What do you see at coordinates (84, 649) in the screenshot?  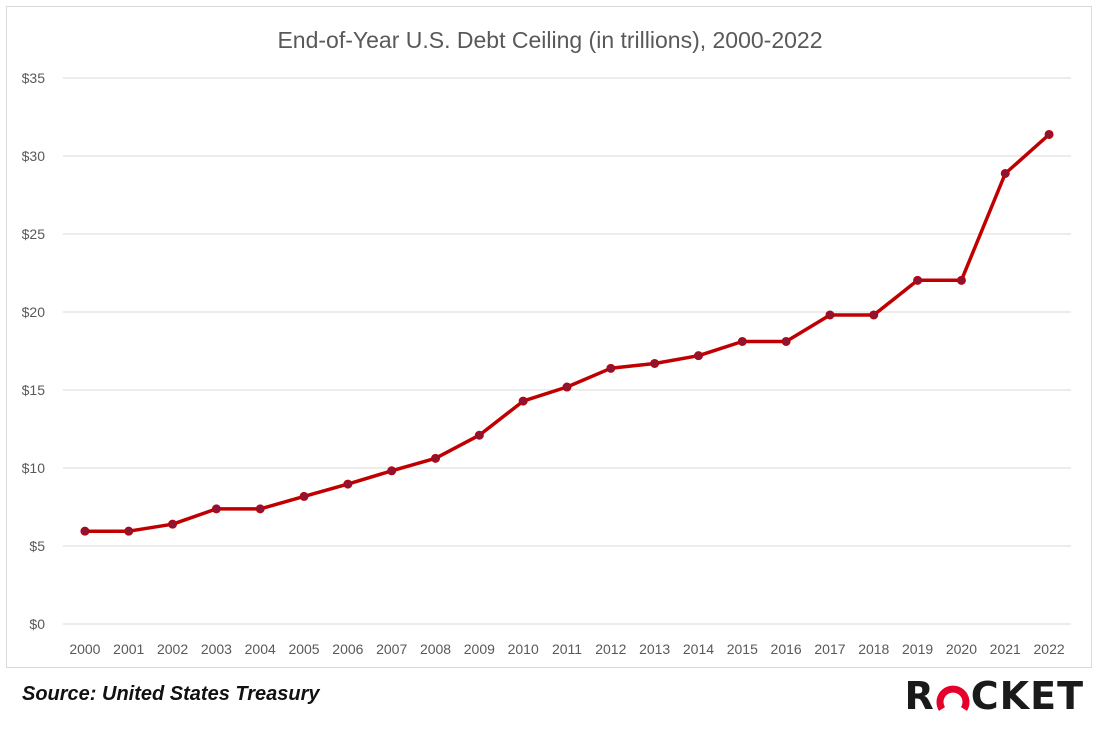 I see `x-tick-label: 2000` at bounding box center [84, 649].